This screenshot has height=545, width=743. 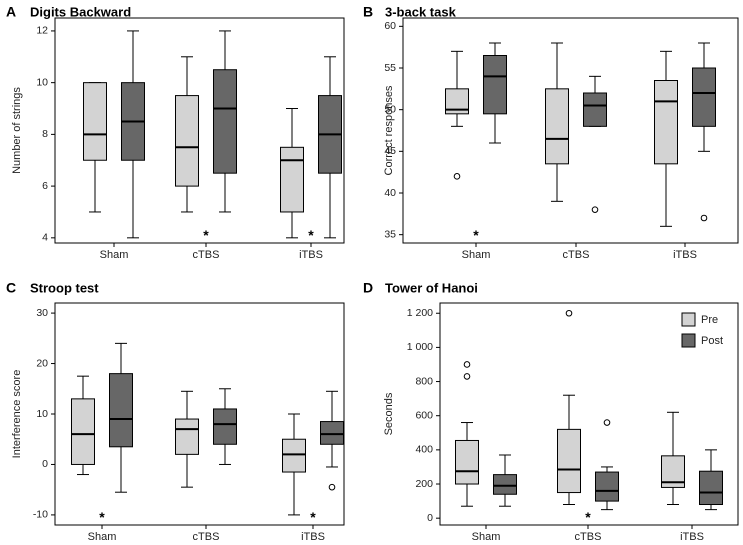 What do you see at coordinates (390, 109) in the screenshot?
I see `y-tick-label: 50` at bounding box center [390, 109].